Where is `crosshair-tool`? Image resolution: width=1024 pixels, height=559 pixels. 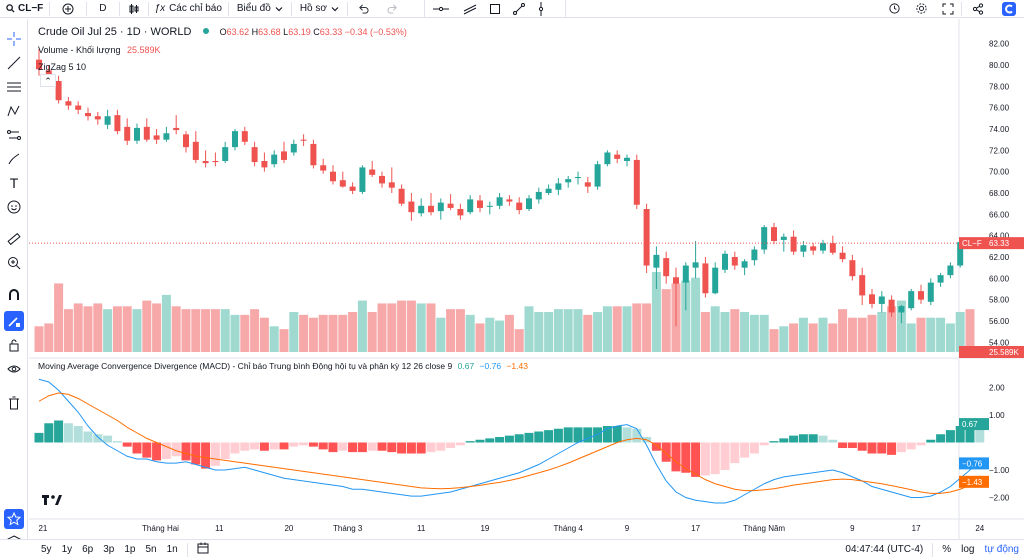
crosshair-tool is located at coordinates (14, 39).